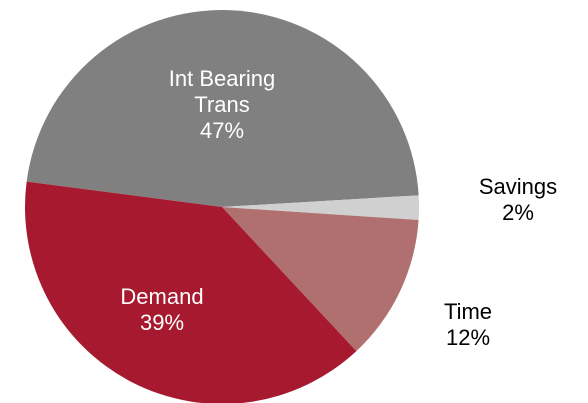 The height and width of the screenshot is (403, 588). Describe the element at coordinates (222, 91) in the screenshot. I see `category-label: Int Bearing Trans` at that location.